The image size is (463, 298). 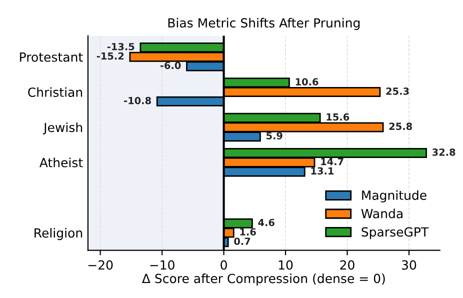 What do you see at coordinates (400, 126) in the screenshot?
I see `data-label: 25.8` at bounding box center [400, 126].